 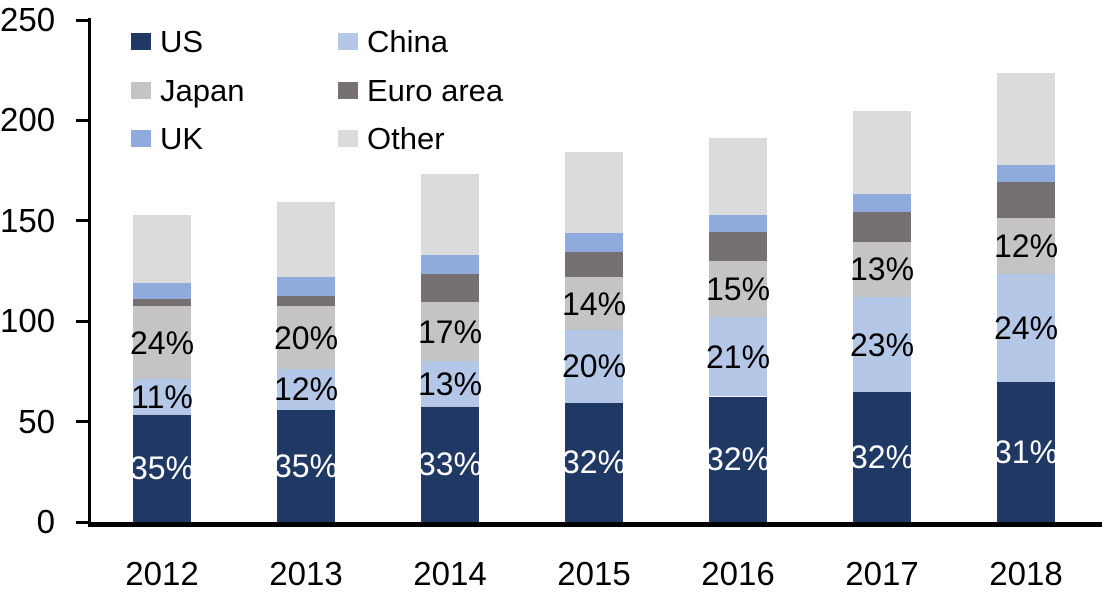 I want to click on segment-label-china: 24%, so click(x=1026, y=328).